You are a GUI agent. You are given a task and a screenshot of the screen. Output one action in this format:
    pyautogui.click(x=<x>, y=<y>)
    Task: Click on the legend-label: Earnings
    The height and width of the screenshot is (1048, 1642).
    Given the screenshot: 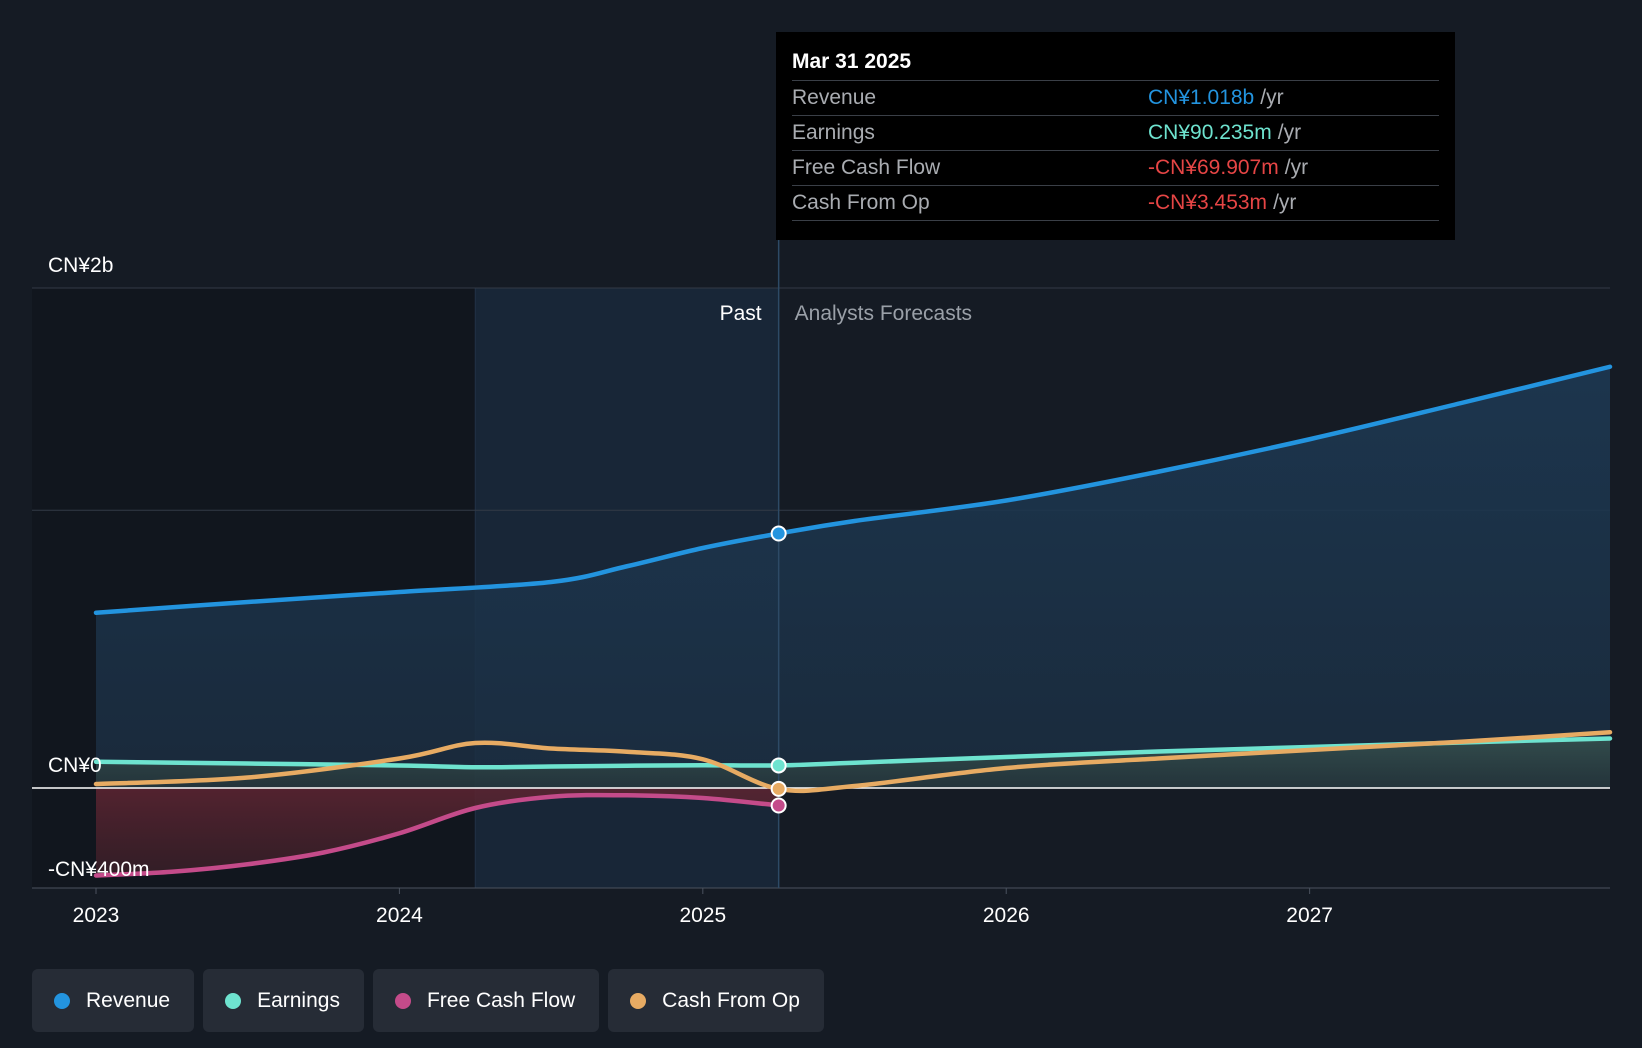 What is the action you would take?
    pyautogui.click(x=298, y=1000)
    